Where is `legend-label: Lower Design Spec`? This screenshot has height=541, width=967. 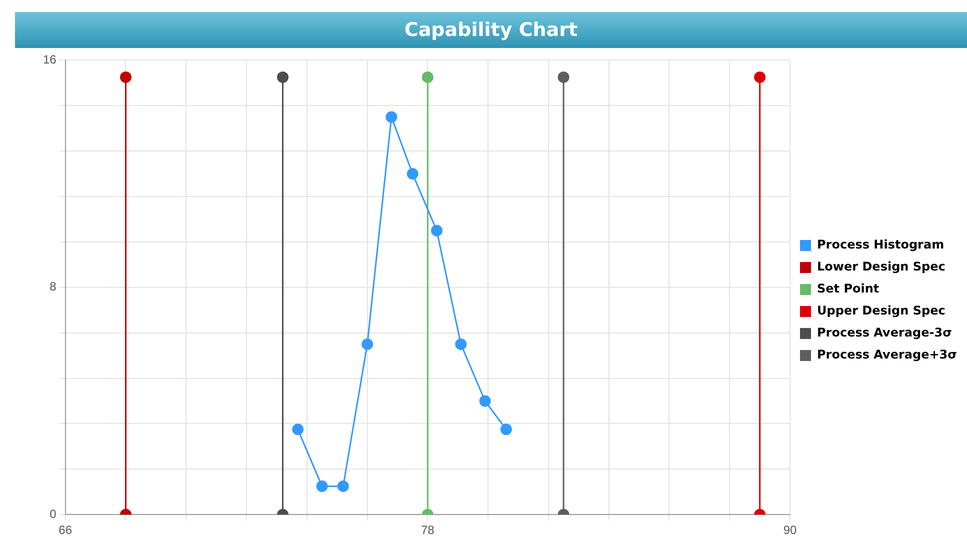 legend-label: Lower Design Spec is located at coordinates (881, 267).